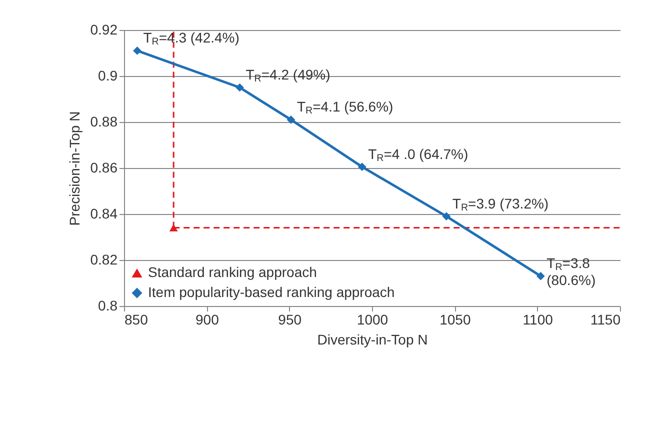  What do you see at coordinates (108, 76) in the screenshot?
I see `y-tick-label: 0.9` at bounding box center [108, 76].